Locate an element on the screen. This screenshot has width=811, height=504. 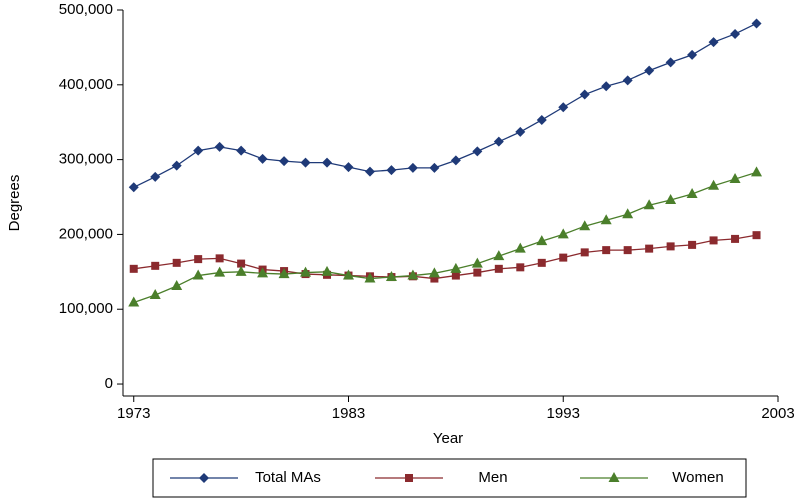
y-tick-label: 500,000 is located at coordinates (86, 9).